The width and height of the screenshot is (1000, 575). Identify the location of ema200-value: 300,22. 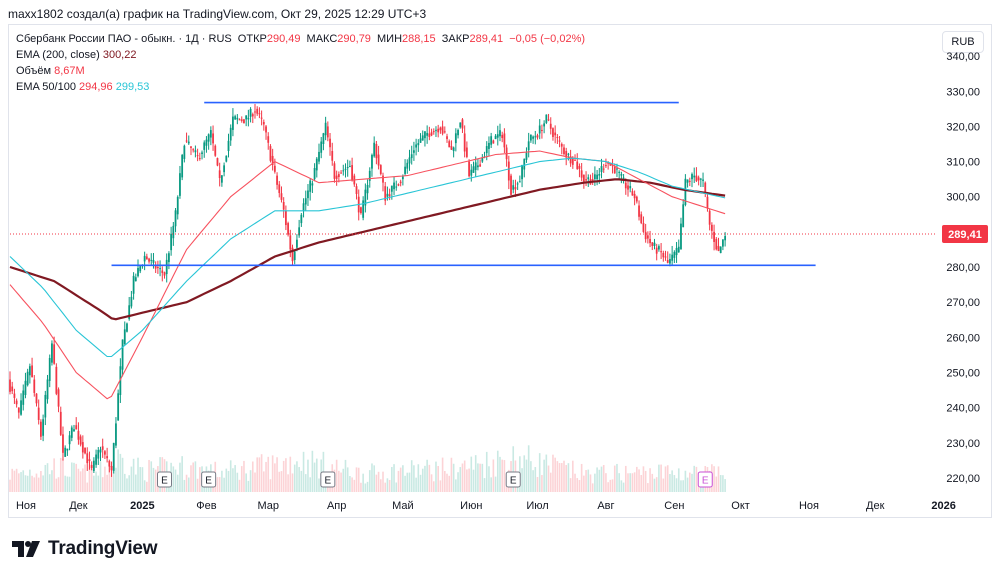
(119, 55).